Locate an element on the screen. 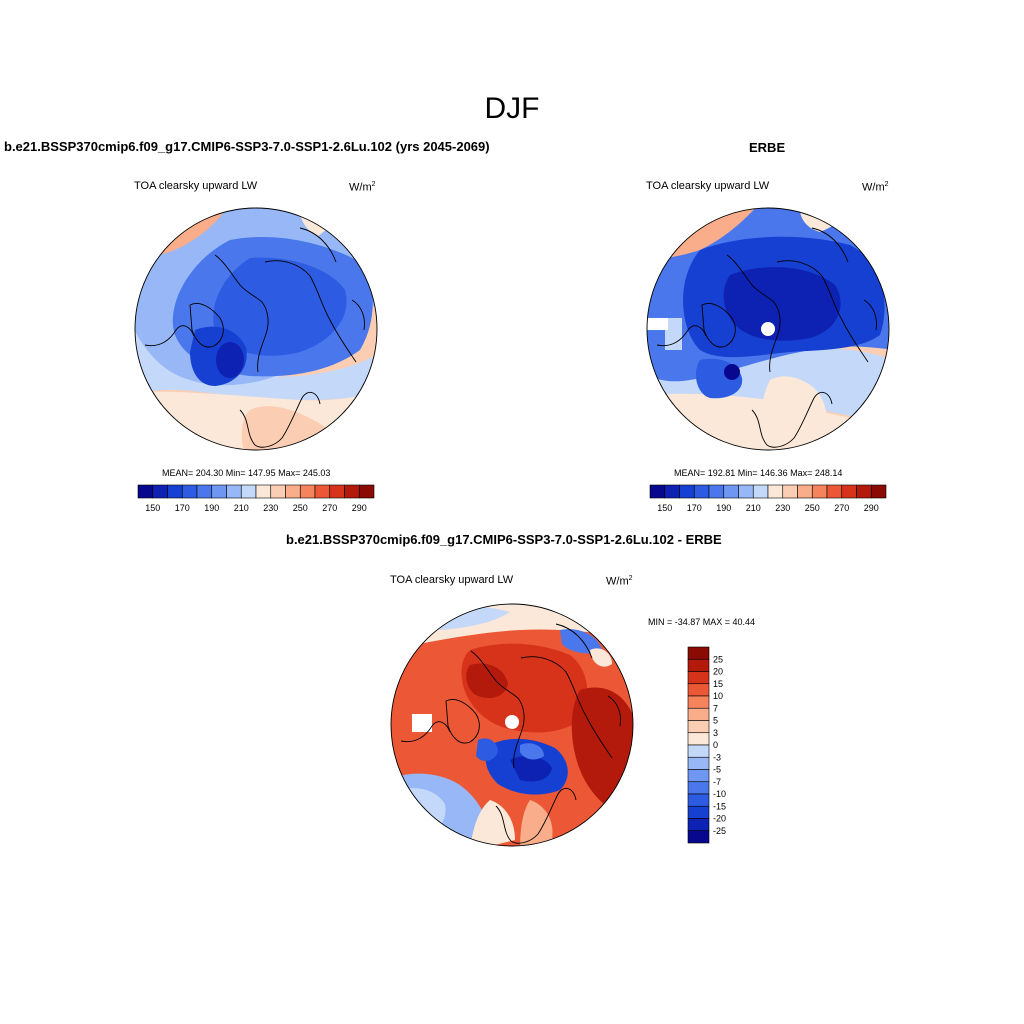 The image size is (1024, 1024). panel-a-colorbar-tick-label: 210 is located at coordinates (241, 508).